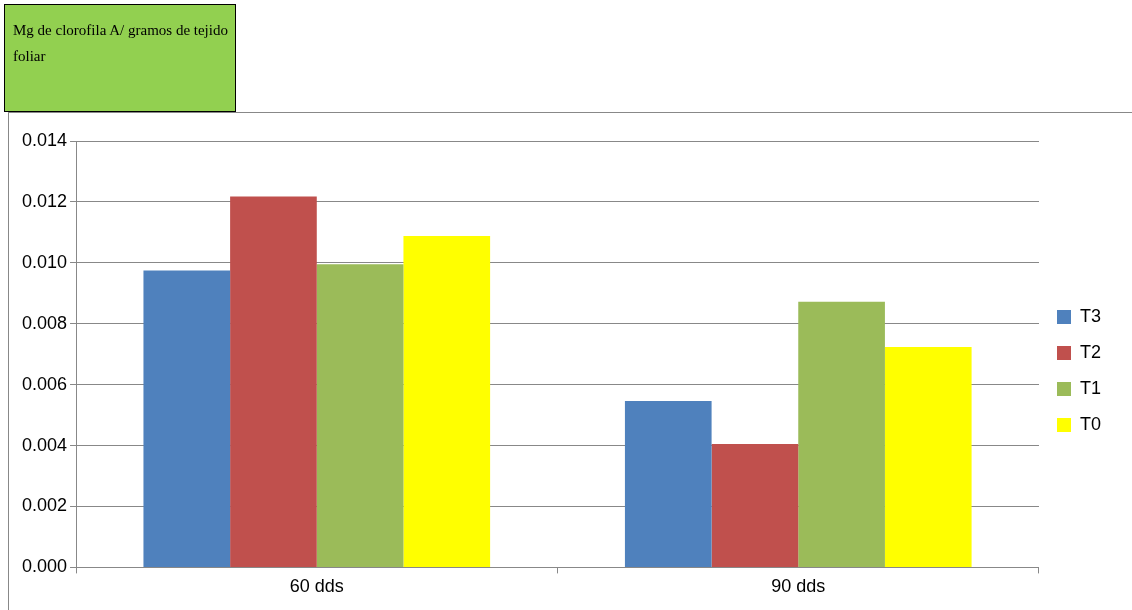 The image size is (1132, 610). What do you see at coordinates (45, 261) in the screenshot?
I see `y-tick-label: 0.010` at bounding box center [45, 261].